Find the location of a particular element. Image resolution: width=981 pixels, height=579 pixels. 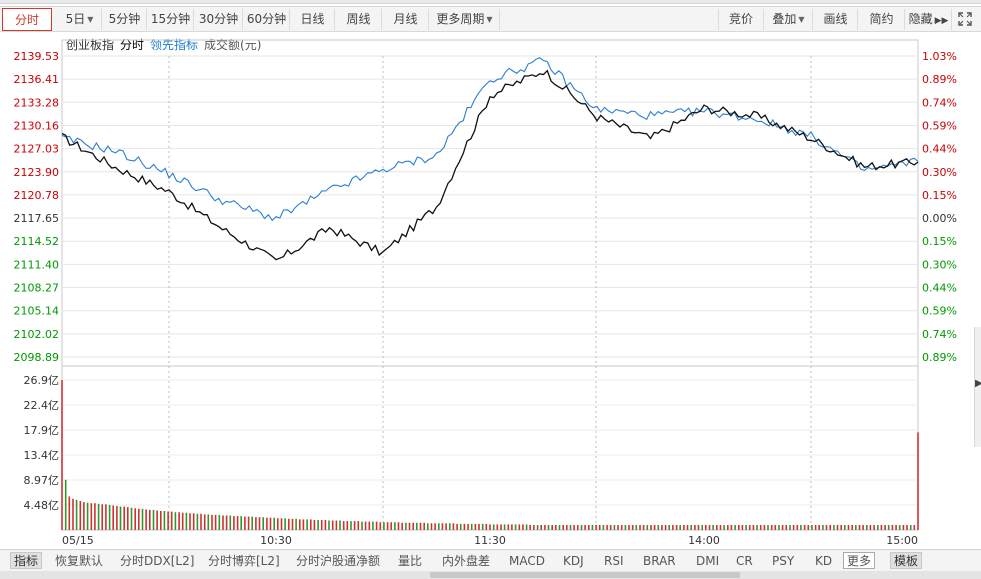

legend-mode: 分时 is located at coordinates (132, 45).